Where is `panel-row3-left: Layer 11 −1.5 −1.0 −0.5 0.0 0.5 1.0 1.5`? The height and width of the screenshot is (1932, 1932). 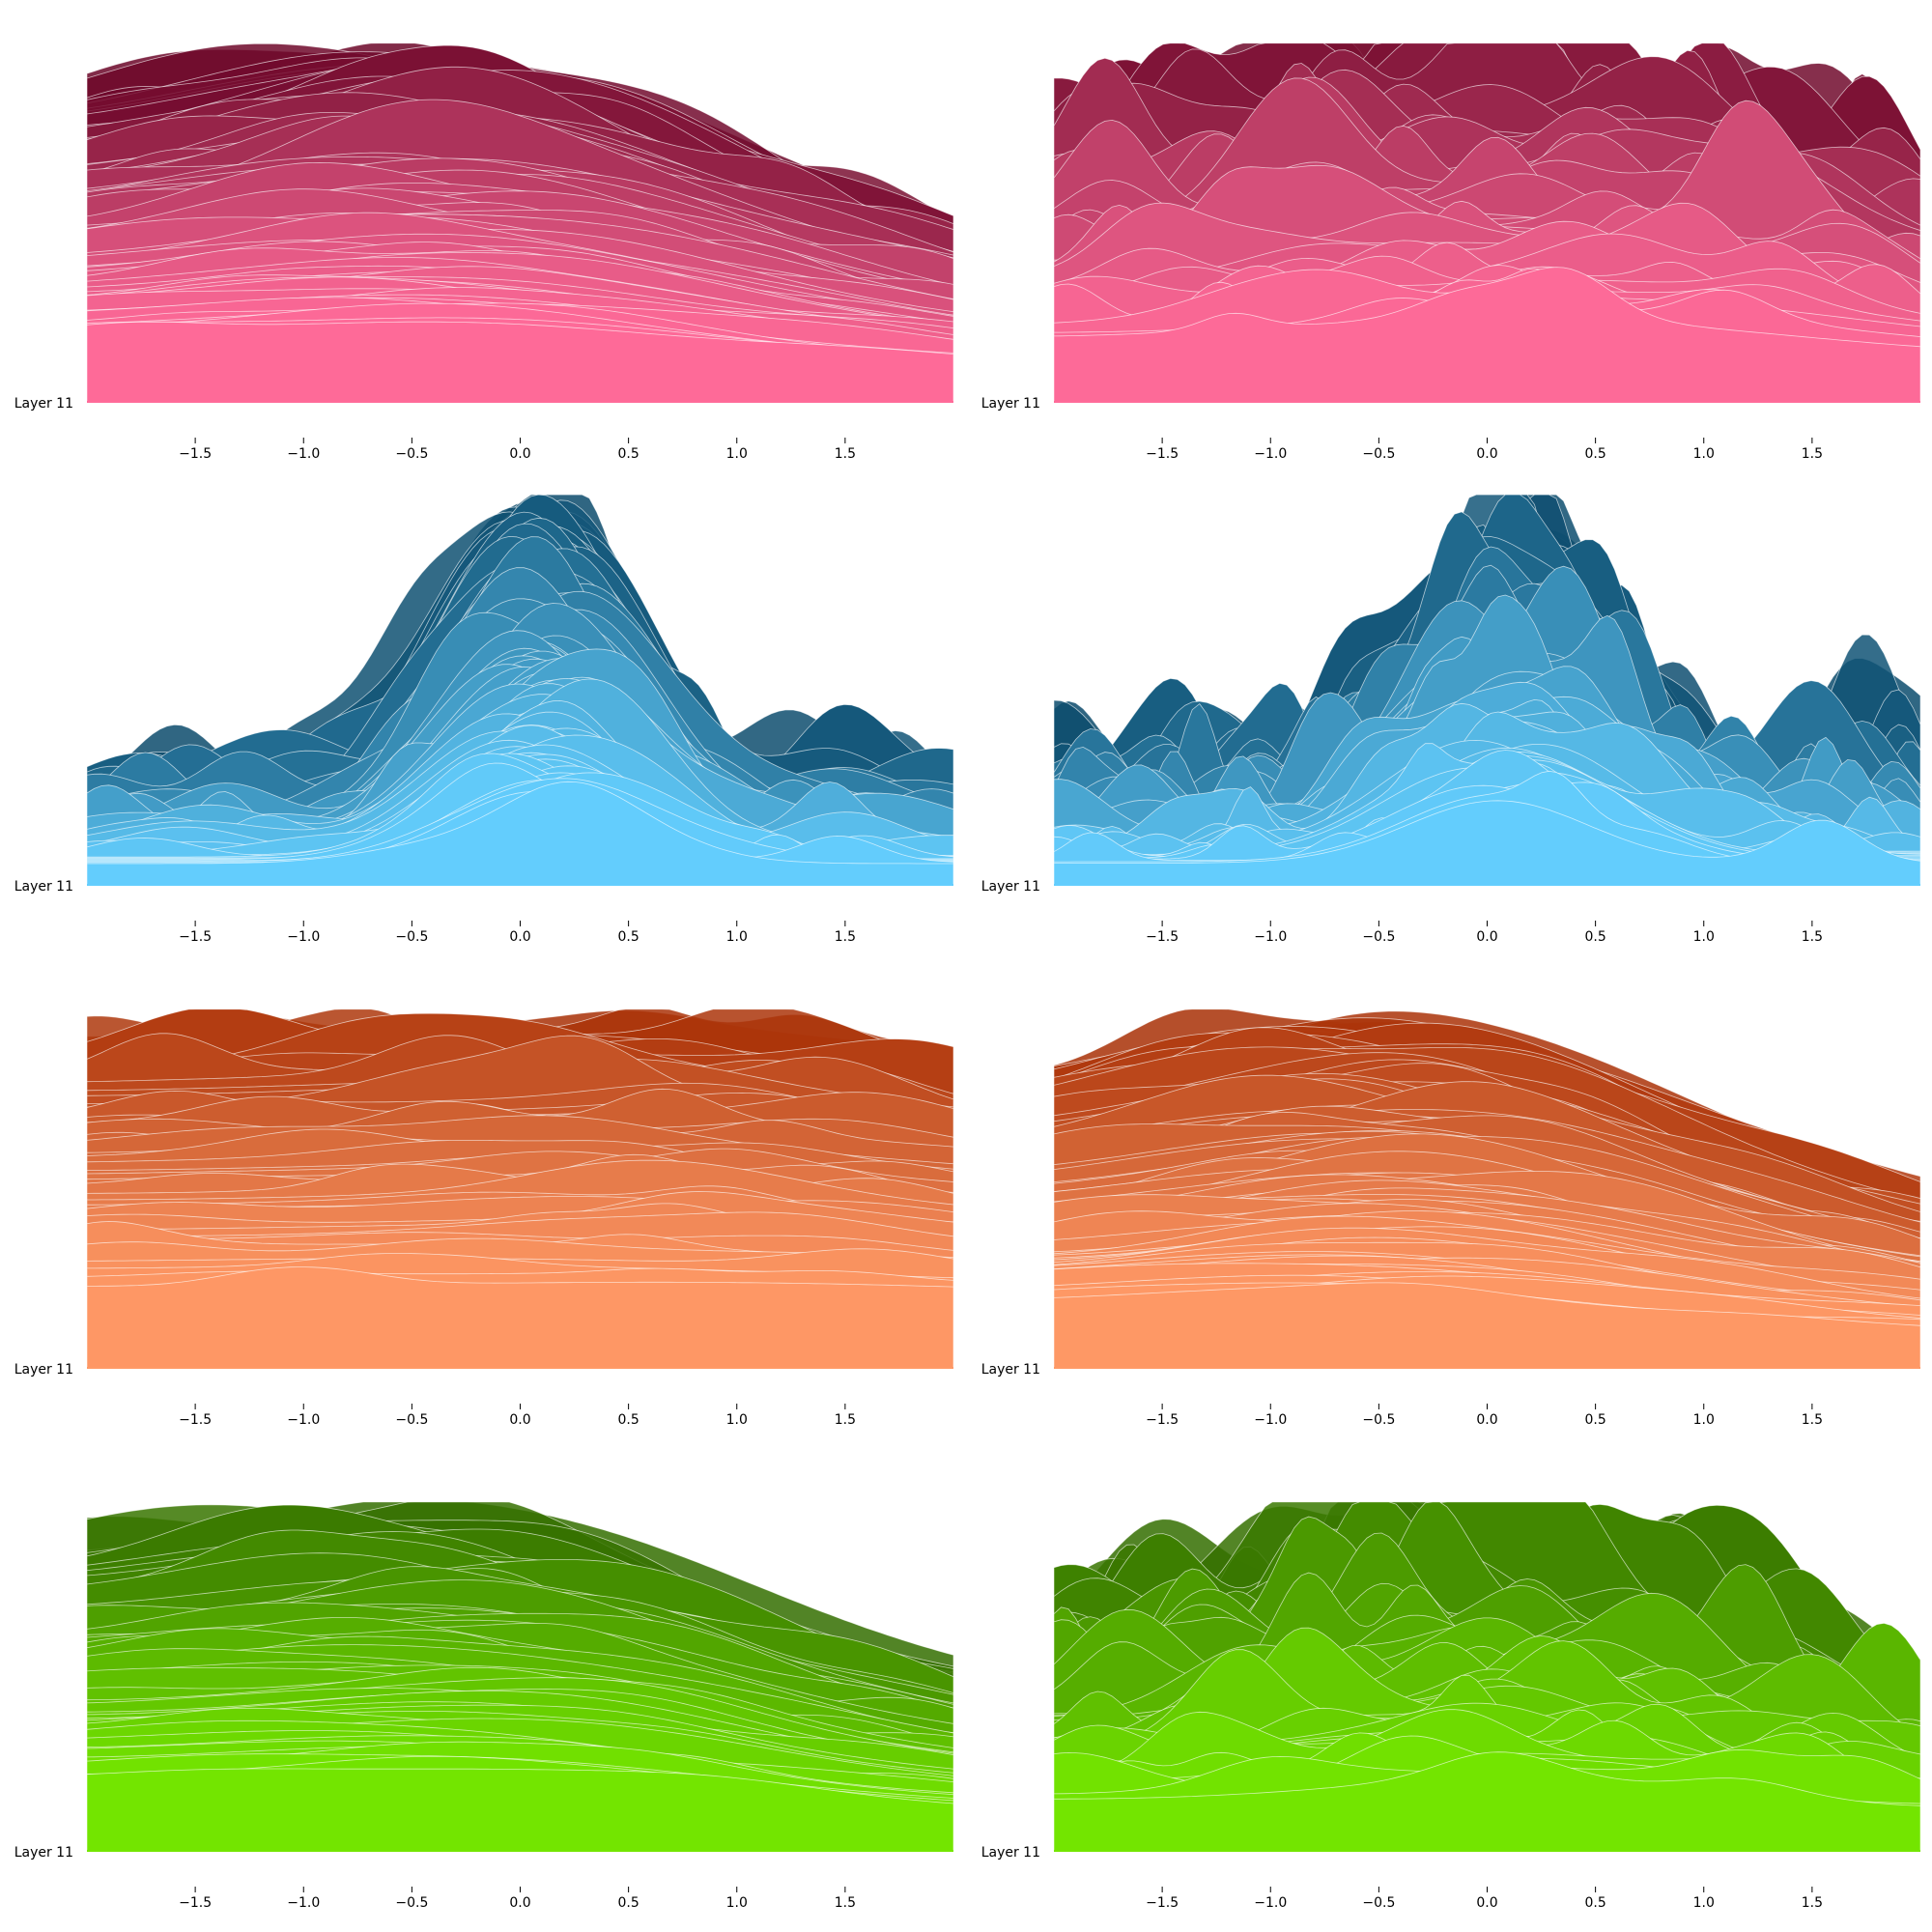
panel-row3-left: Layer 11 −1.5 −1.0 −0.5 0.0 0.5 1.0 1.5 is located at coordinates (484, 1218).